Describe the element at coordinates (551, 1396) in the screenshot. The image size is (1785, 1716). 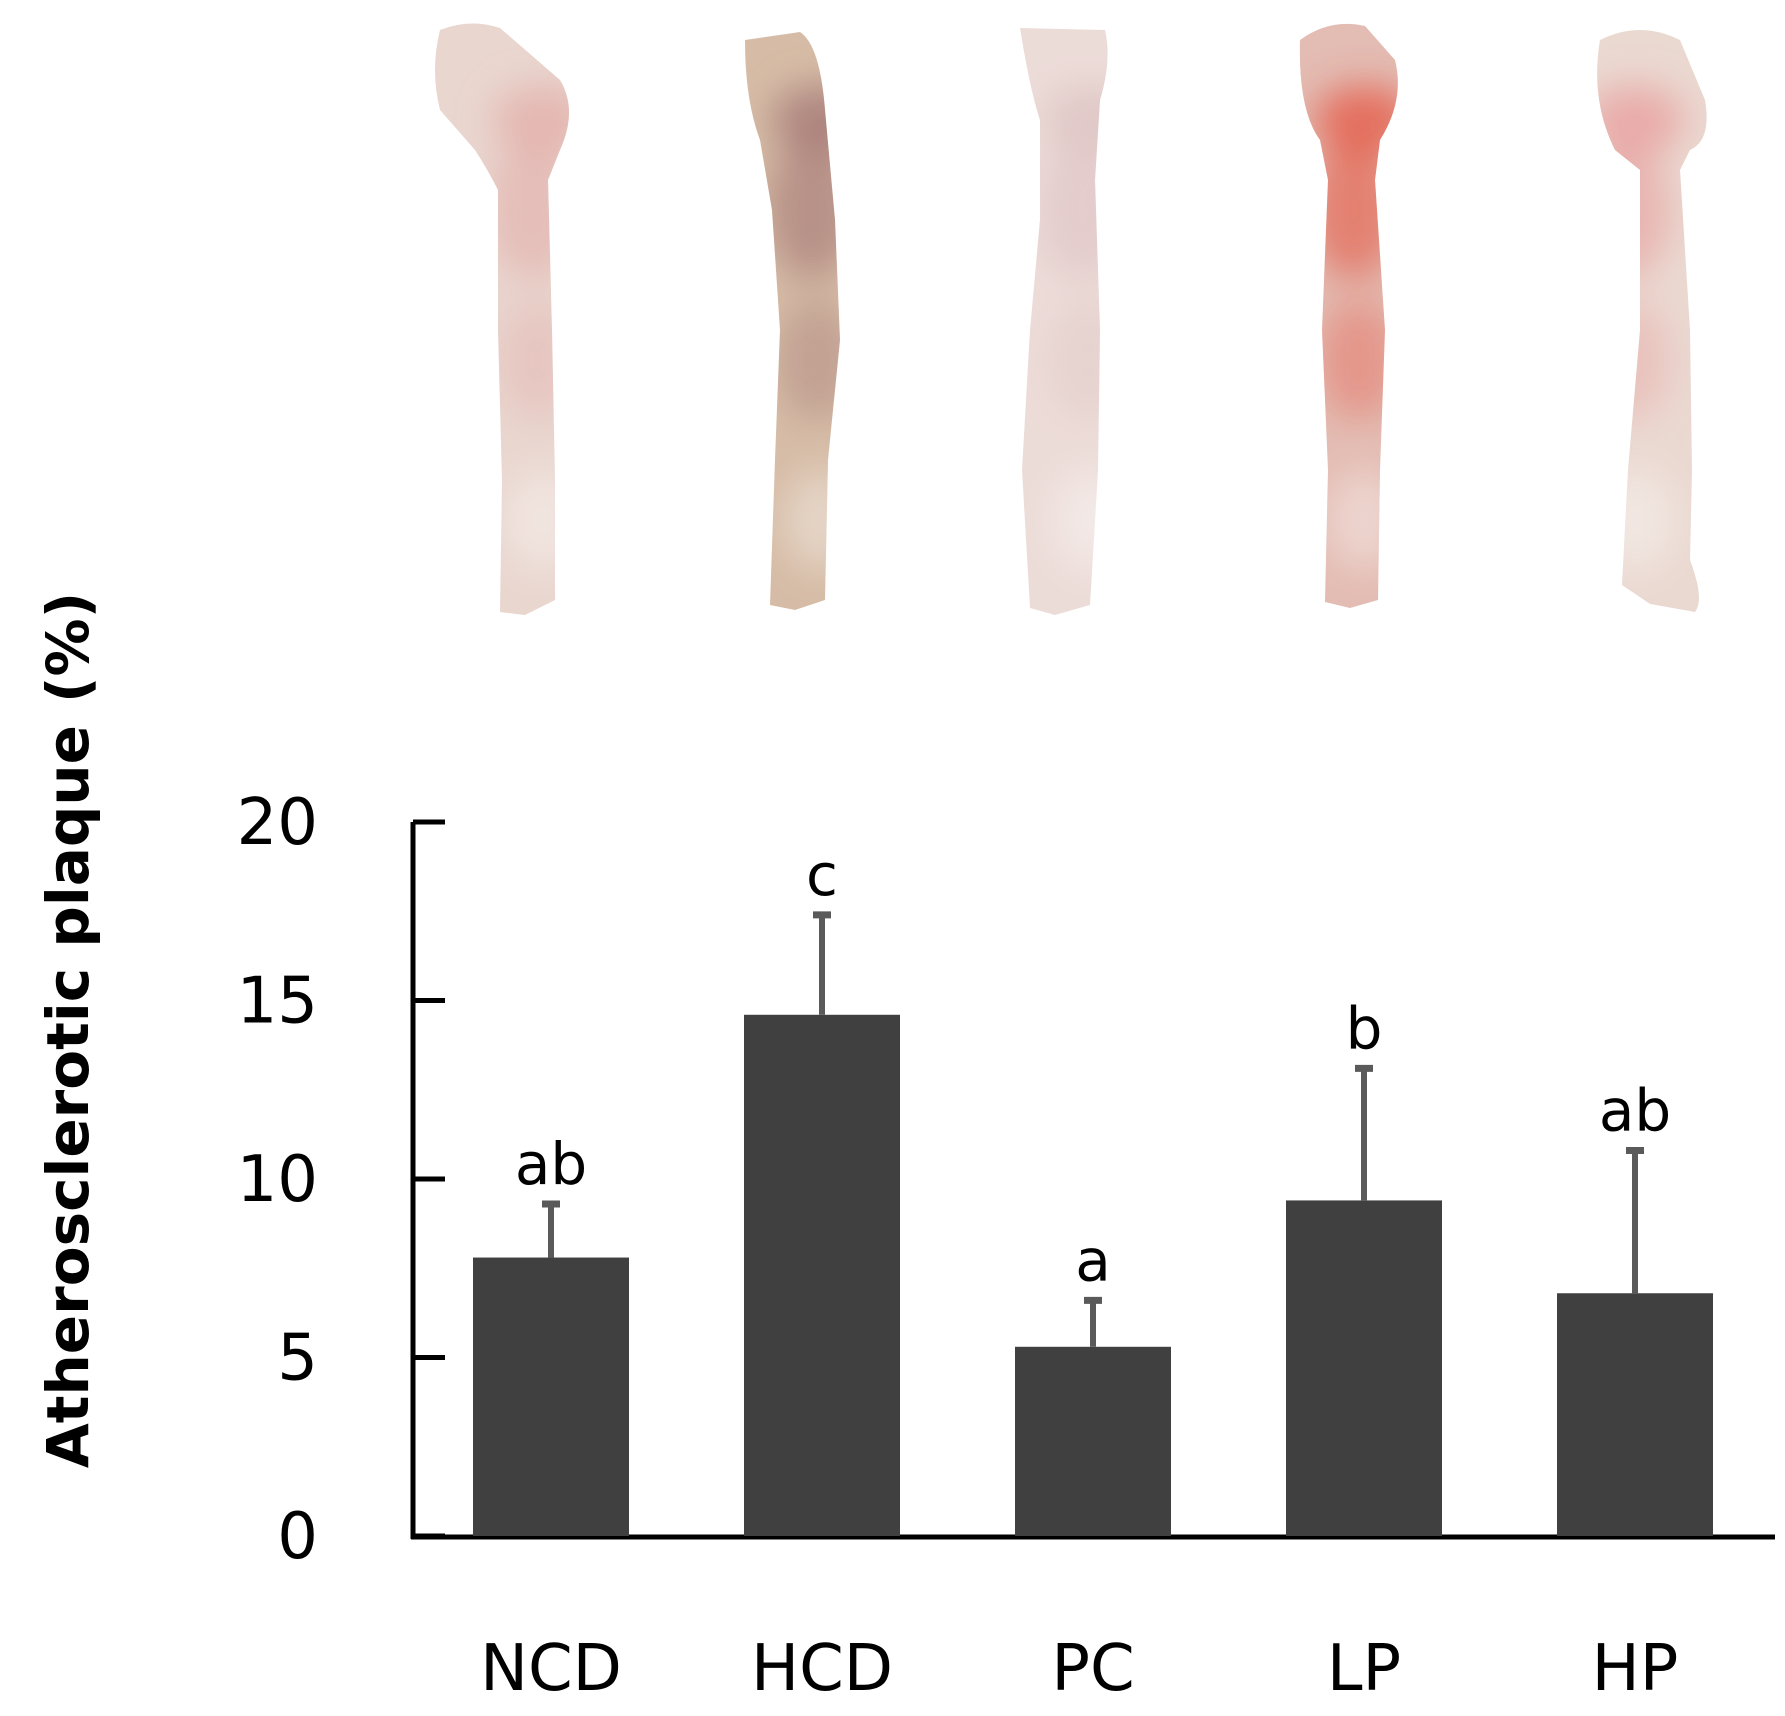
I see `bar-ncd` at that location.